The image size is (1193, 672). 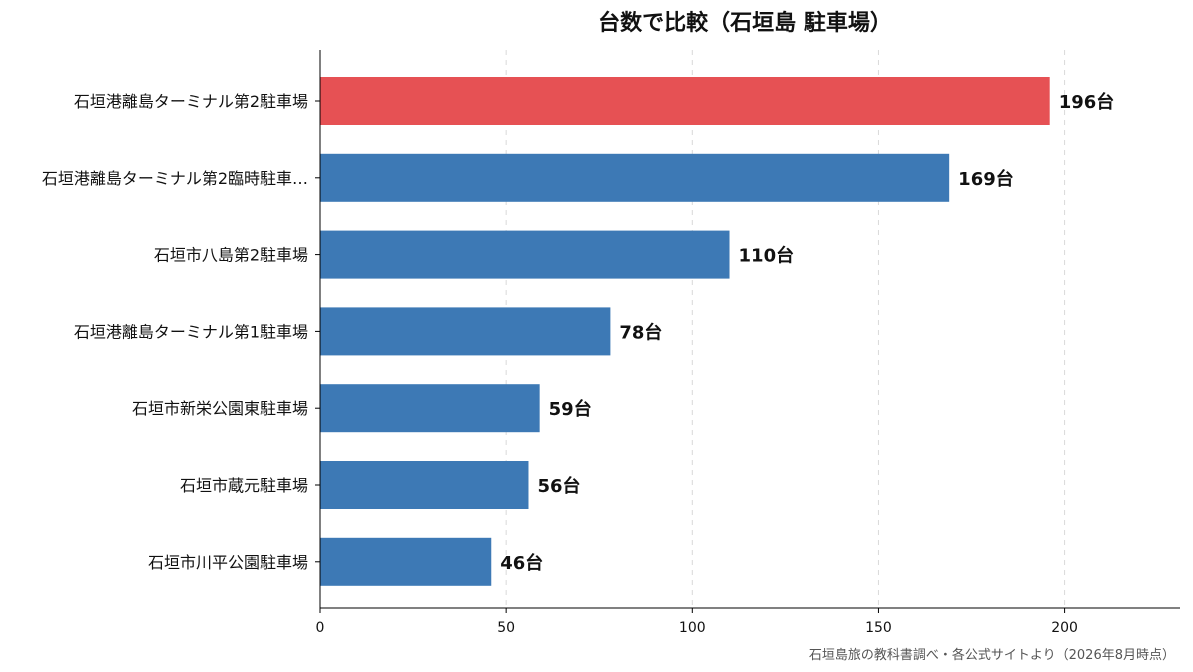 What do you see at coordinates (191, 331) in the screenshot?
I see `category-label: 石垣港離島ターミナル第1駐車場` at bounding box center [191, 331].